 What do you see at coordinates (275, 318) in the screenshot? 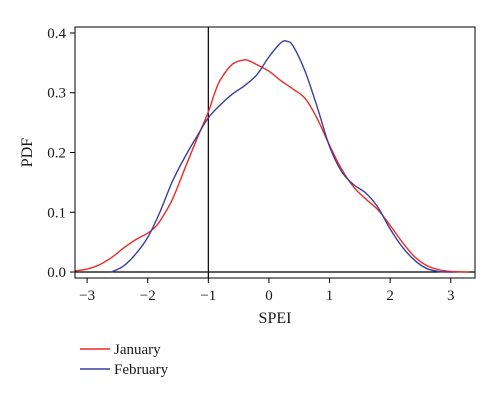
I see `x-axis-title: SPEI` at bounding box center [275, 318].